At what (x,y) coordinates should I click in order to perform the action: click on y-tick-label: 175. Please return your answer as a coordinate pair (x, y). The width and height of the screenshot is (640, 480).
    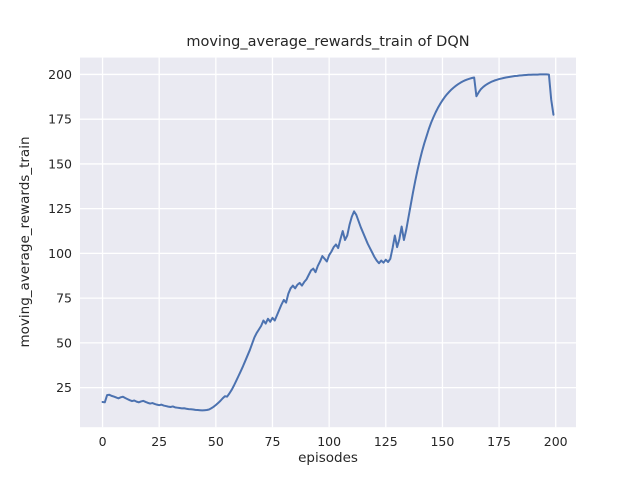
    Looking at the image, I should click on (60, 119).